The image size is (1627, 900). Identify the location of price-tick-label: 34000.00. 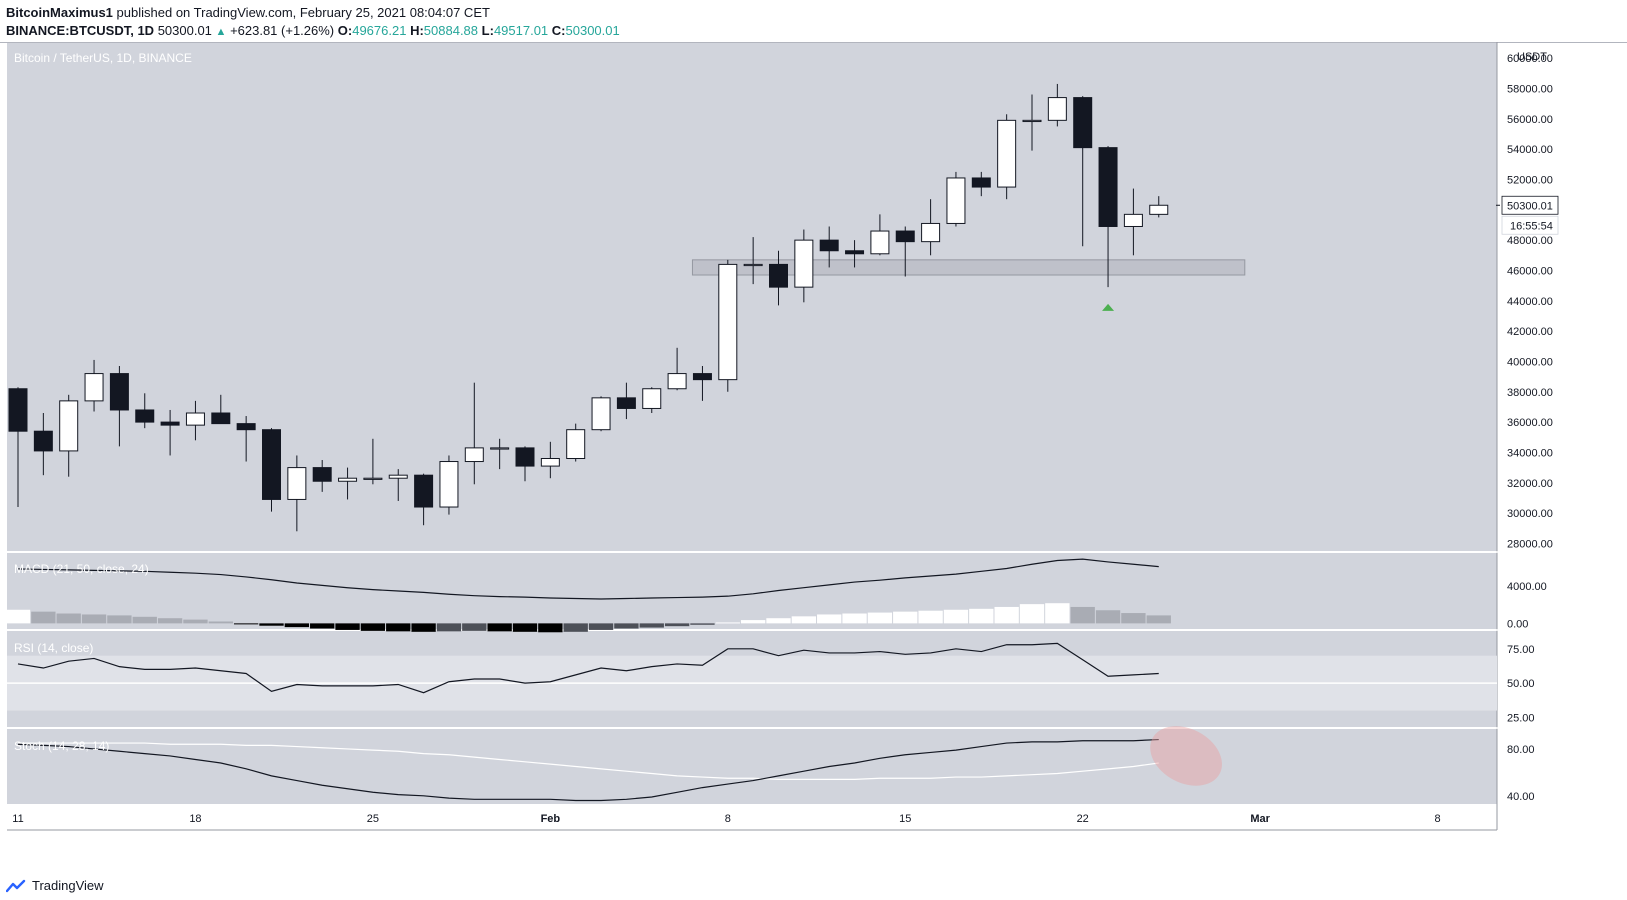
(1530, 453).